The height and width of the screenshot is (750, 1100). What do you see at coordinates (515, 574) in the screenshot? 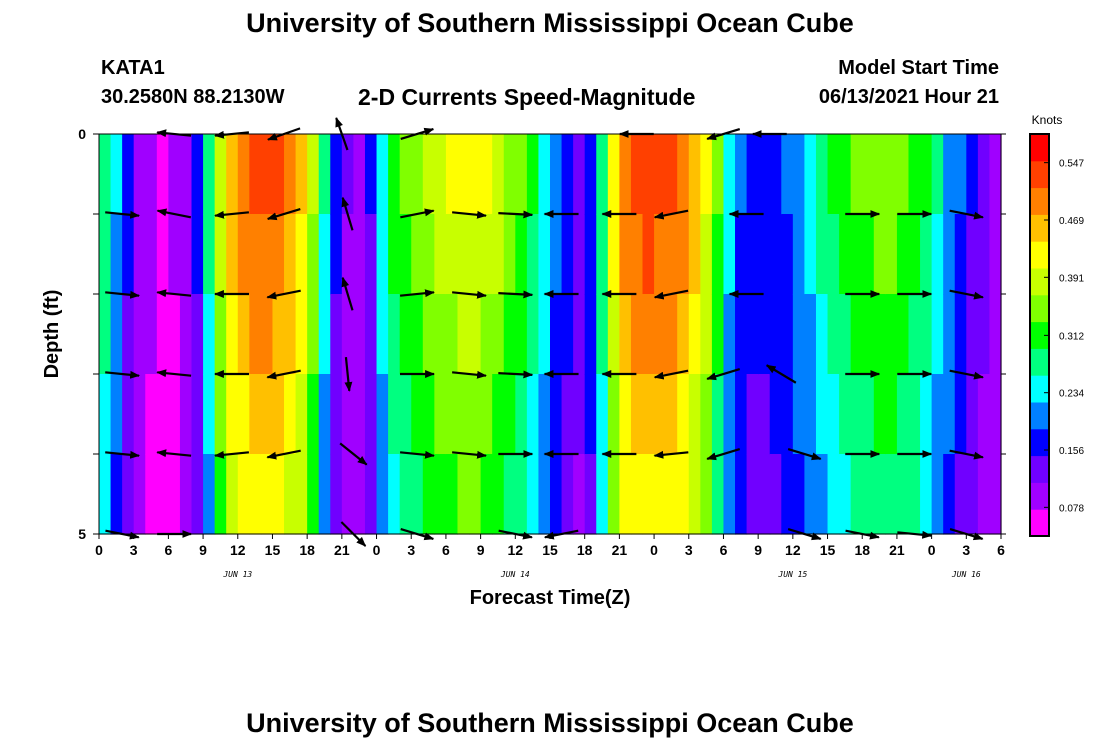
I see `date-label: JUN 14` at bounding box center [515, 574].